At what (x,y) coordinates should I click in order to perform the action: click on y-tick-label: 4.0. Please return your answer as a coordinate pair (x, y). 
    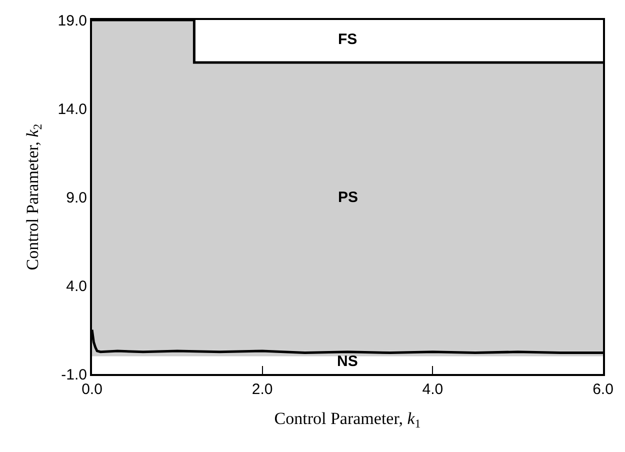
    Looking at the image, I should click on (76, 286).